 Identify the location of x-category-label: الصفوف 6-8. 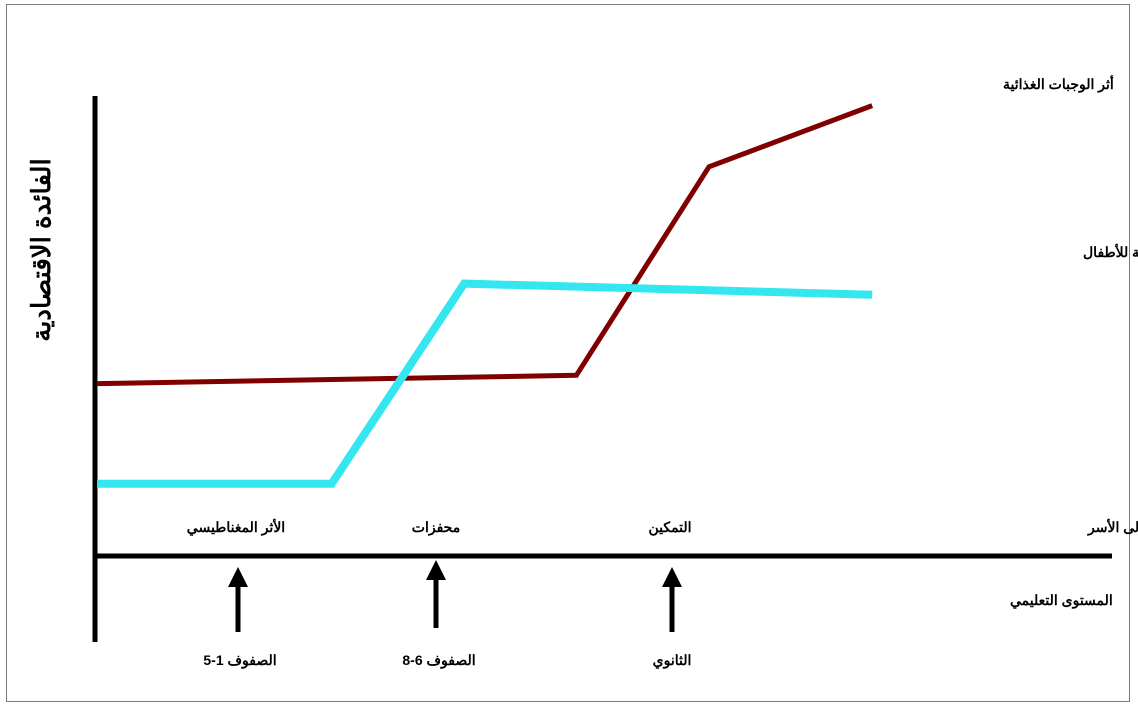
(438, 660).